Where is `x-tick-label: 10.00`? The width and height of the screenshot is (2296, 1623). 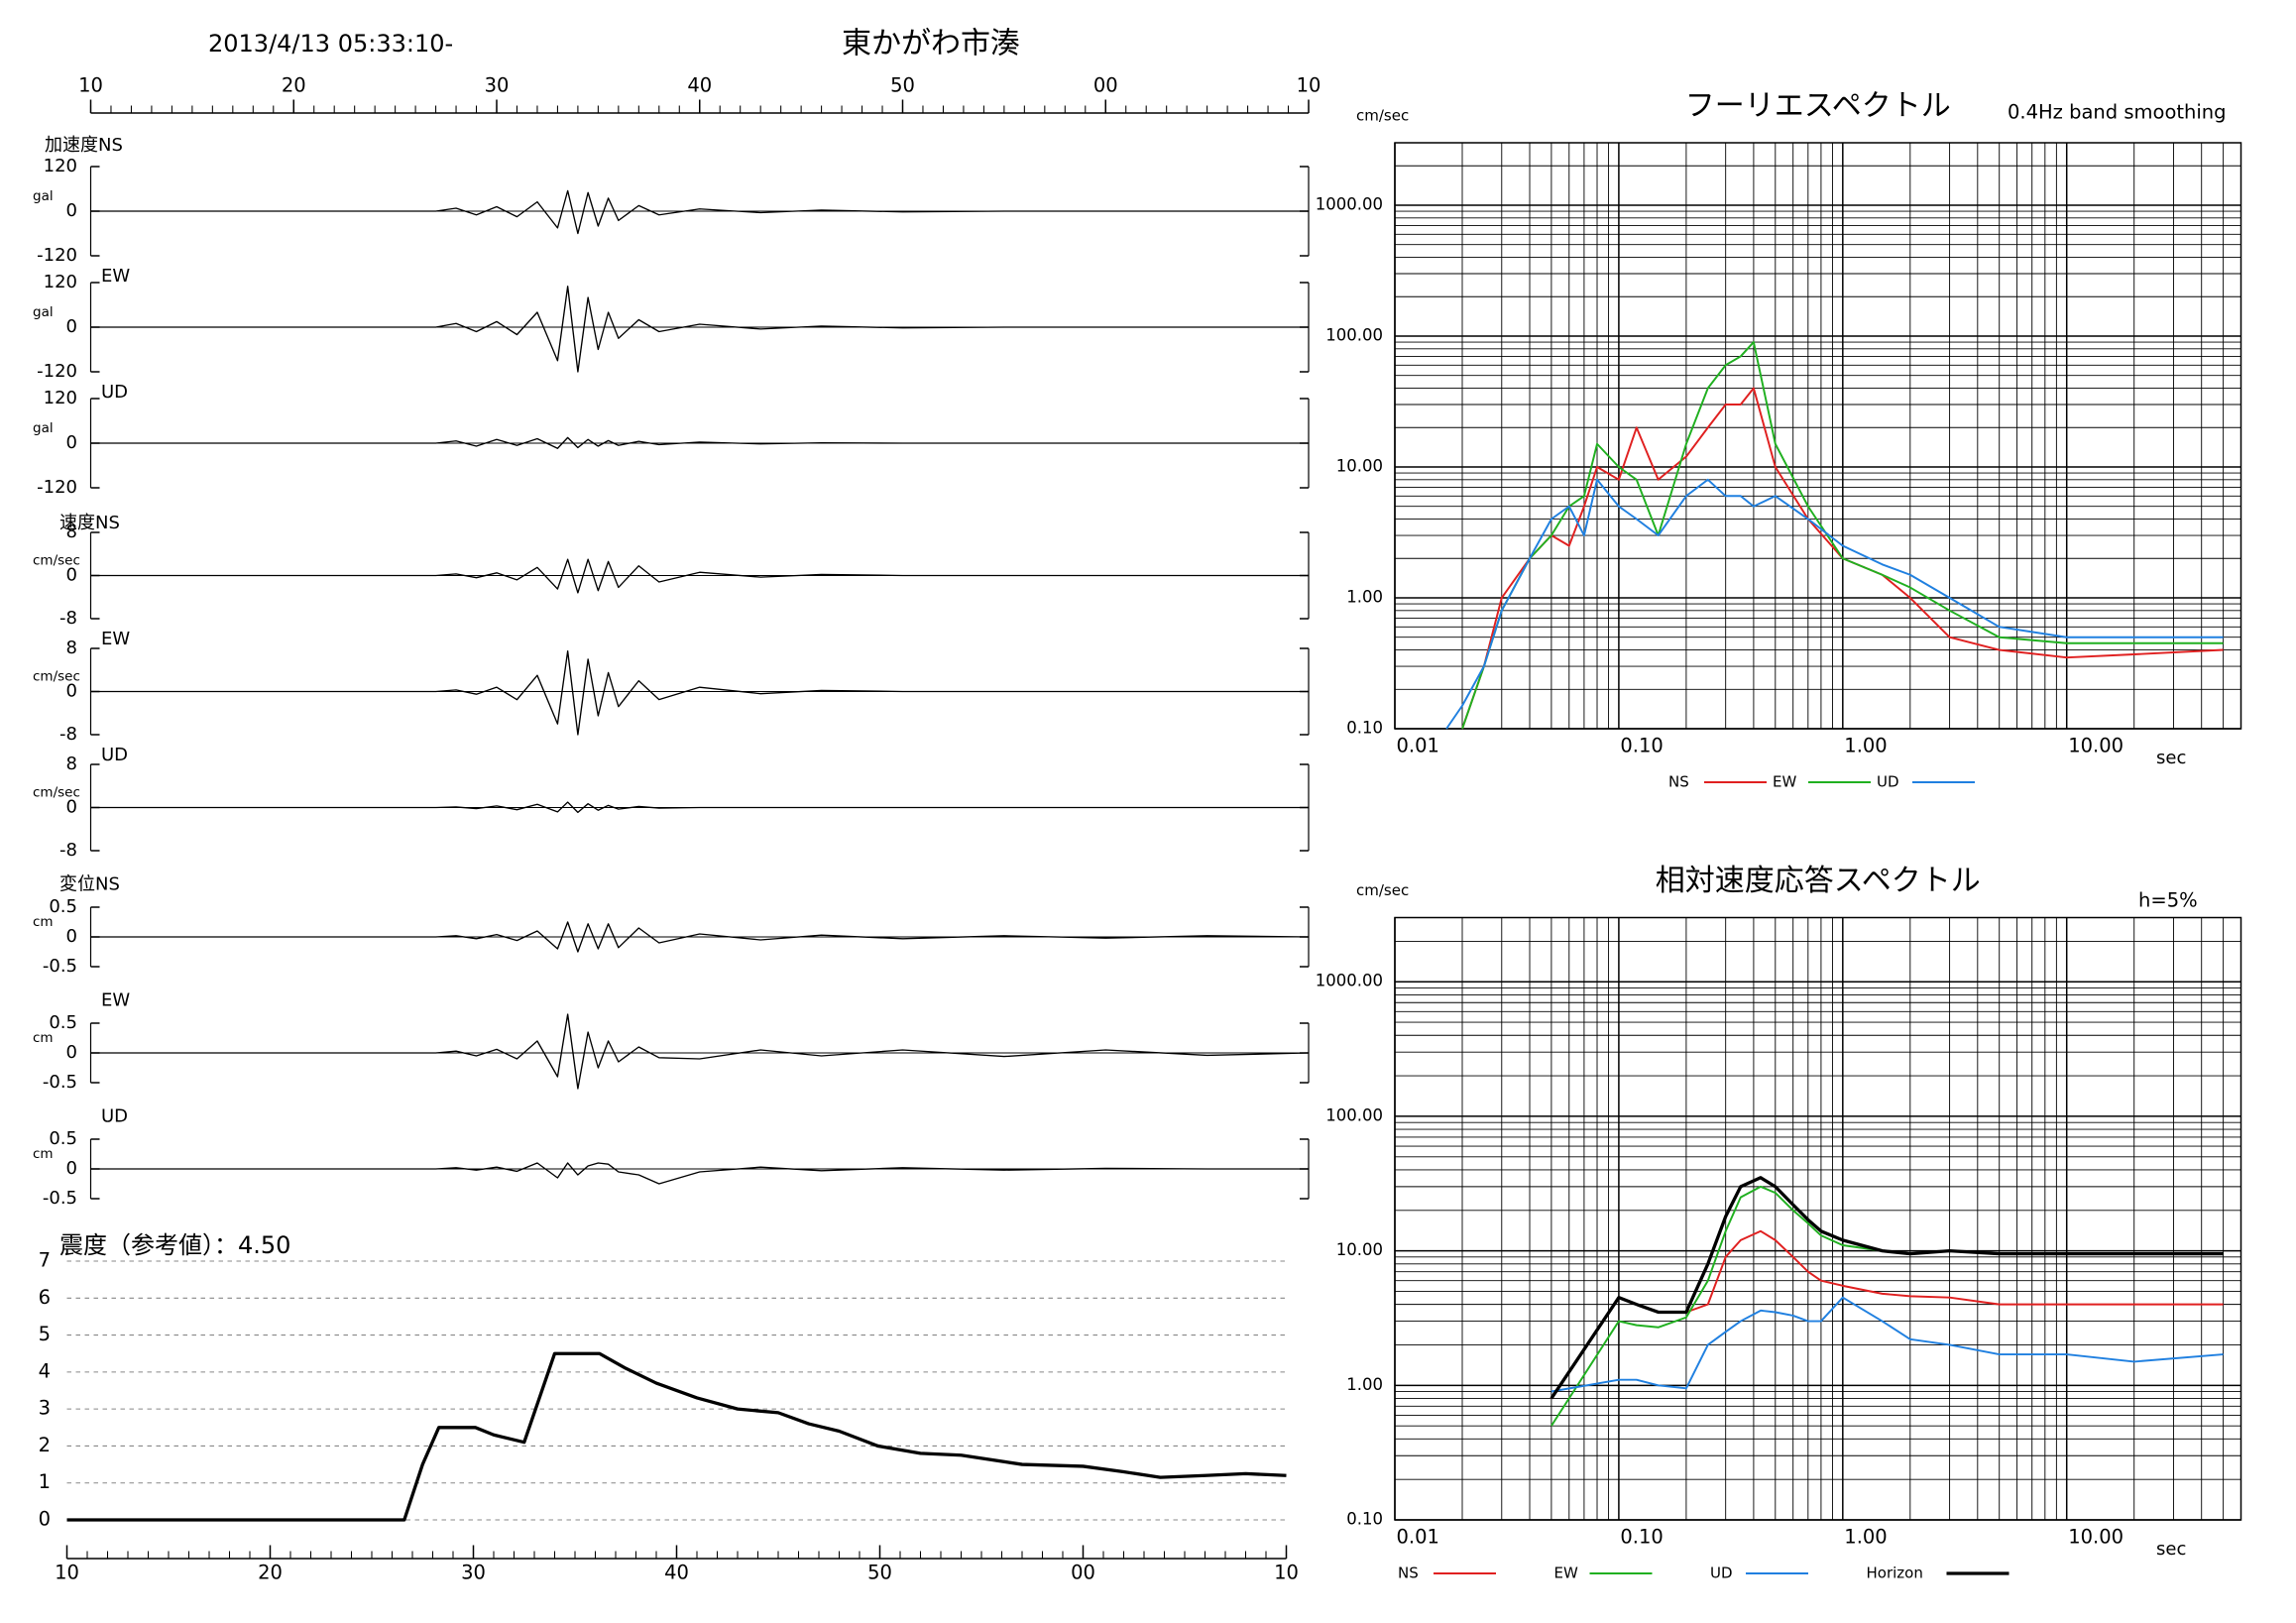
x-tick-label: 10.00 is located at coordinates (2096, 746).